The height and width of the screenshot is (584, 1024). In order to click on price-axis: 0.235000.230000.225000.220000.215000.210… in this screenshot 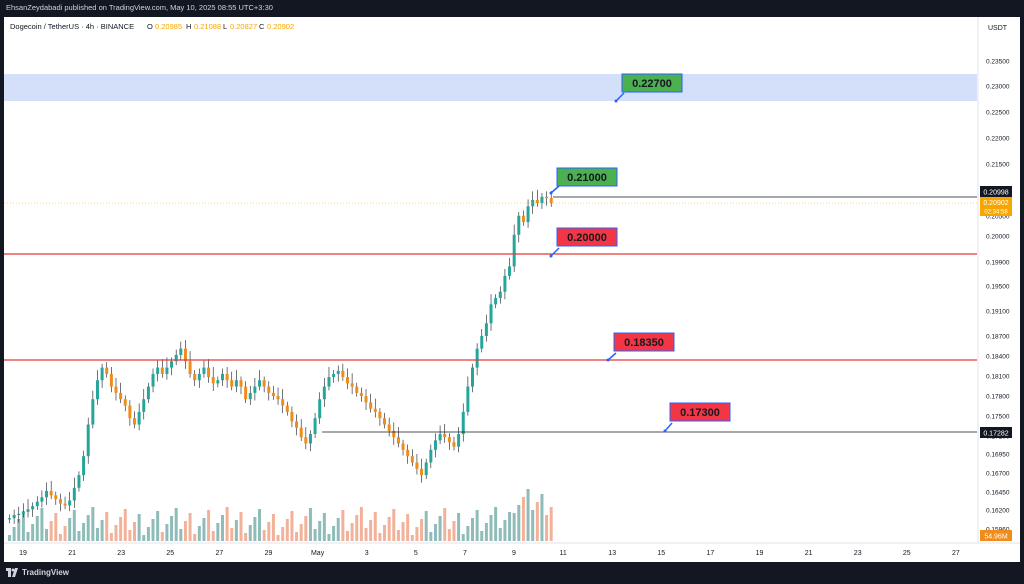, I will do `click(998, 296)`.